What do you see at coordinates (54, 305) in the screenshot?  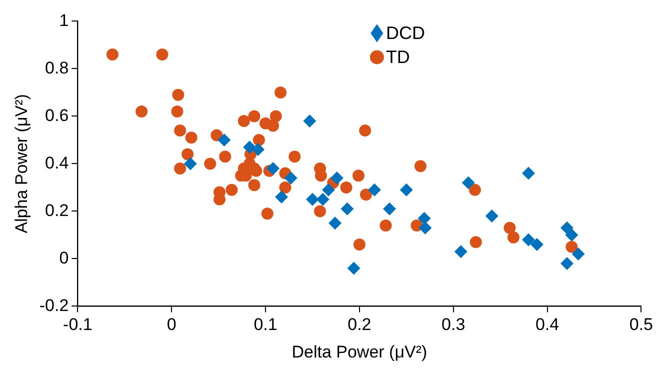 I see `y-tick-label: -0.2` at bounding box center [54, 305].